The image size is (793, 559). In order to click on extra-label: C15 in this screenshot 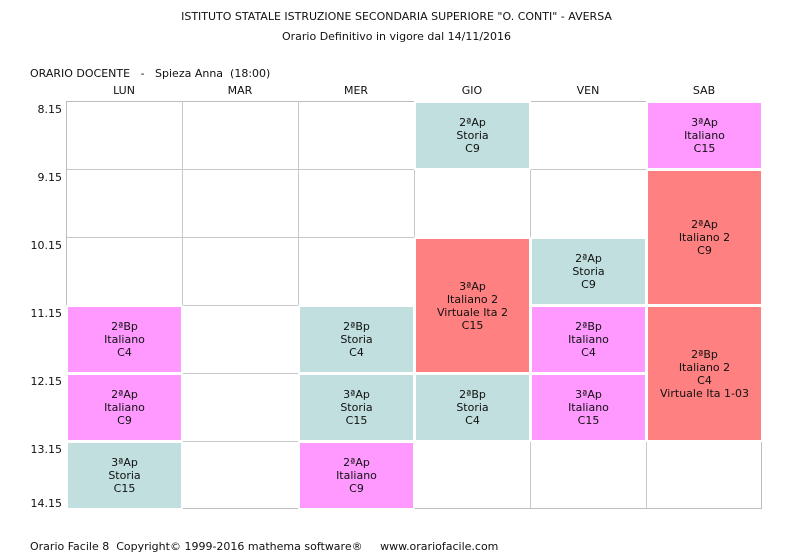, I will do `click(472, 325)`.